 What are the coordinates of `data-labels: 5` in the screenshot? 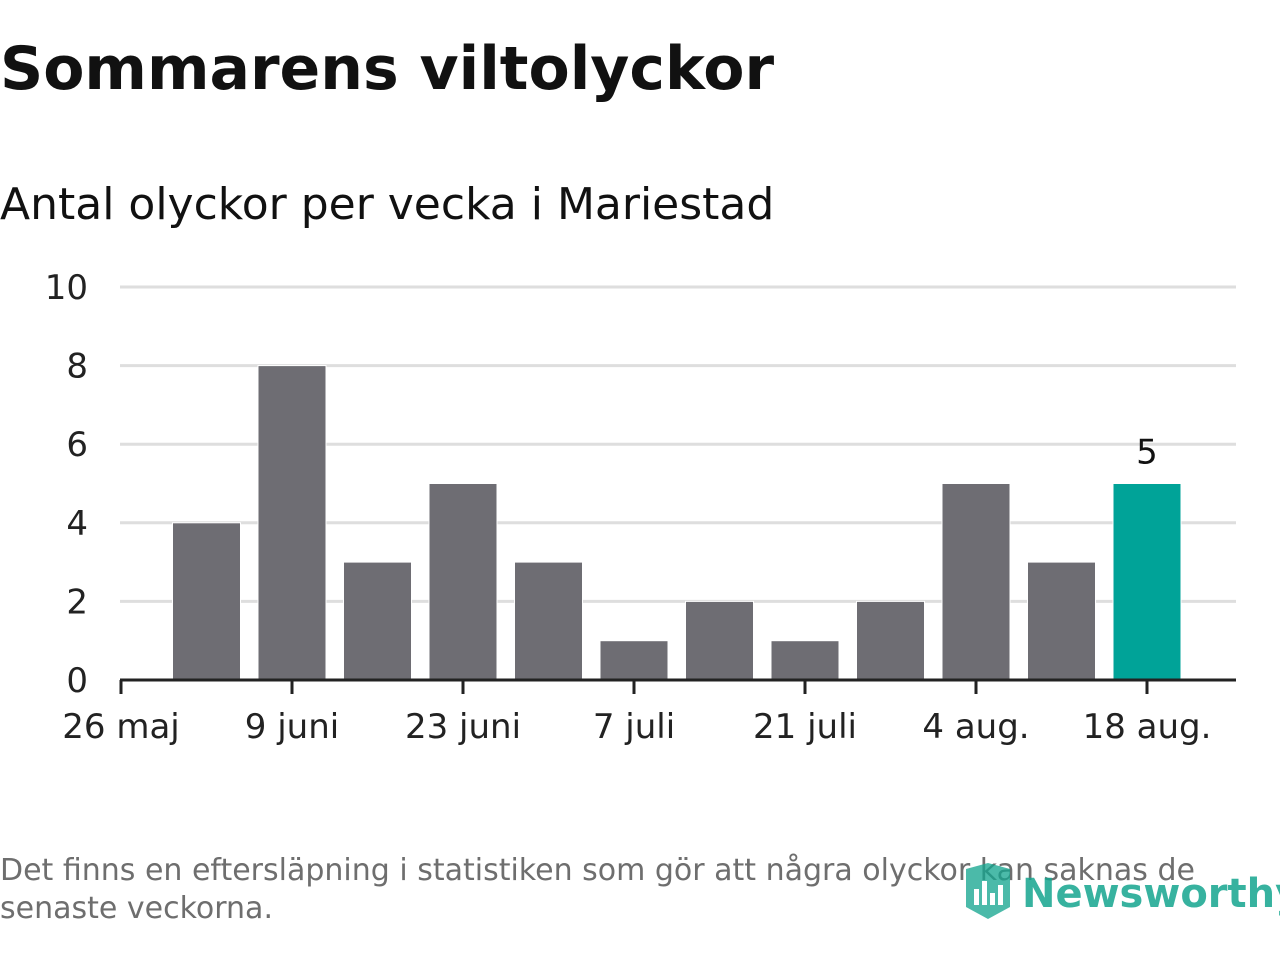 It's located at (1147, 453).